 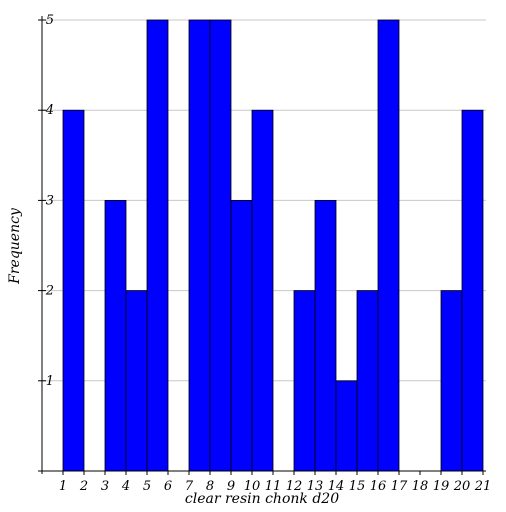 What do you see at coordinates (262, 499) in the screenshot?
I see `x-axis-title: clear resin chonk d20` at bounding box center [262, 499].